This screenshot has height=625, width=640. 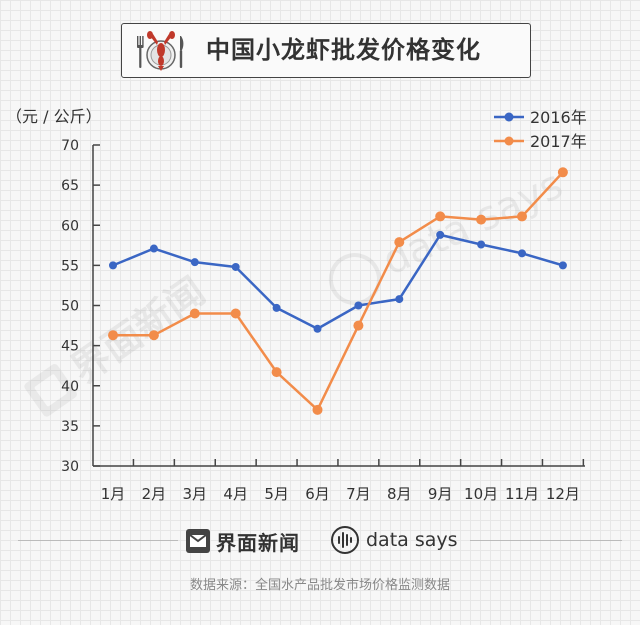 What do you see at coordinates (481, 494) in the screenshot?
I see `x-tick-label: 10月` at bounding box center [481, 494].